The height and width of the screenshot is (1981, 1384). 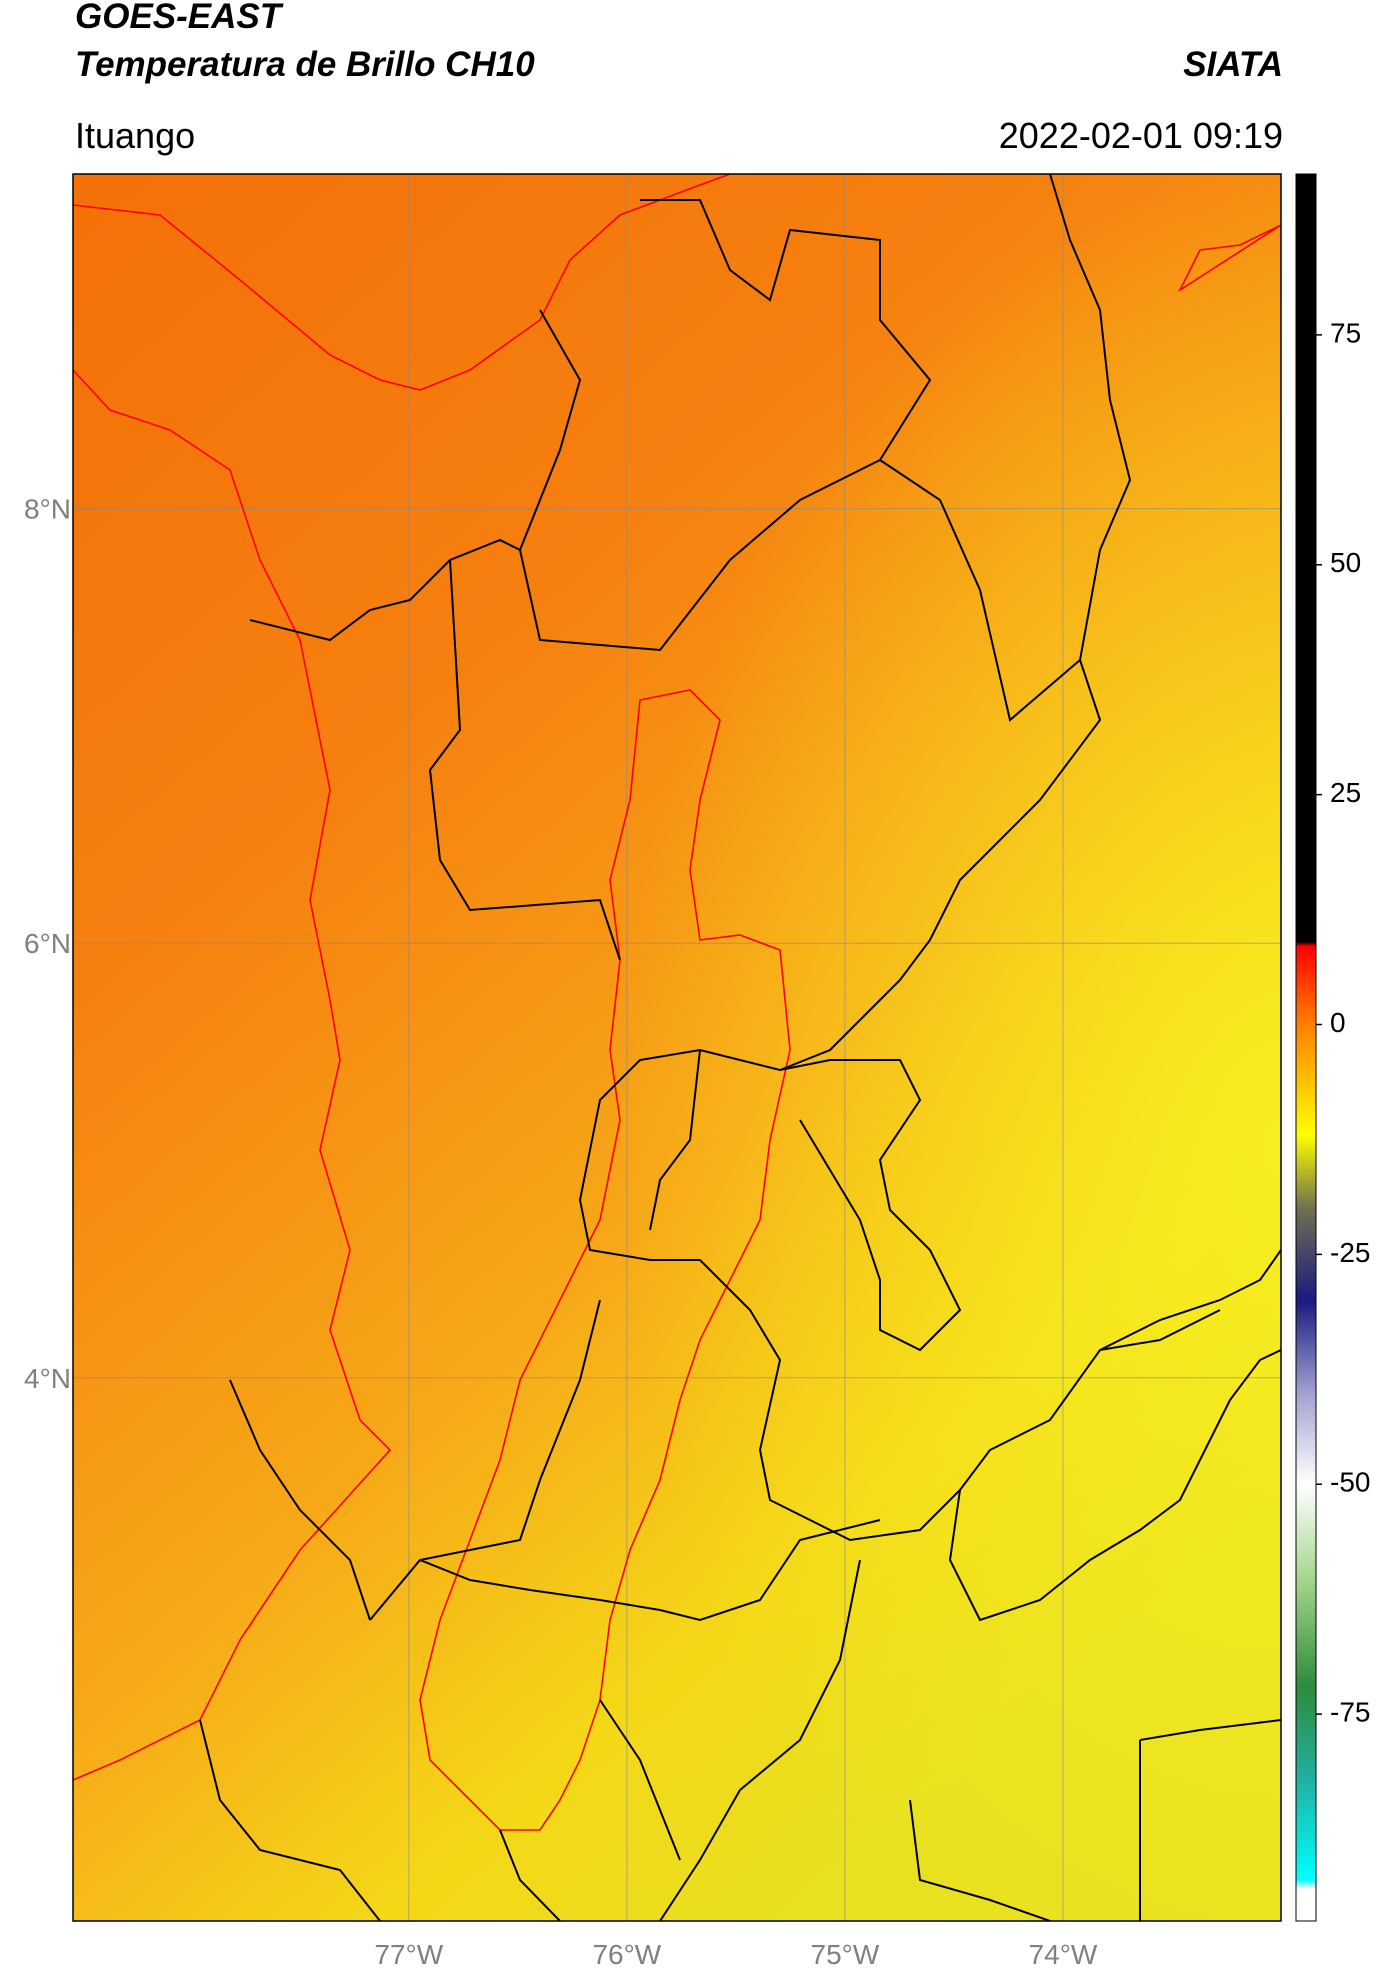 What do you see at coordinates (1350, 1712) in the screenshot?
I see `colorbar-tick-label: -75` at bounding box center [1350, 1712].